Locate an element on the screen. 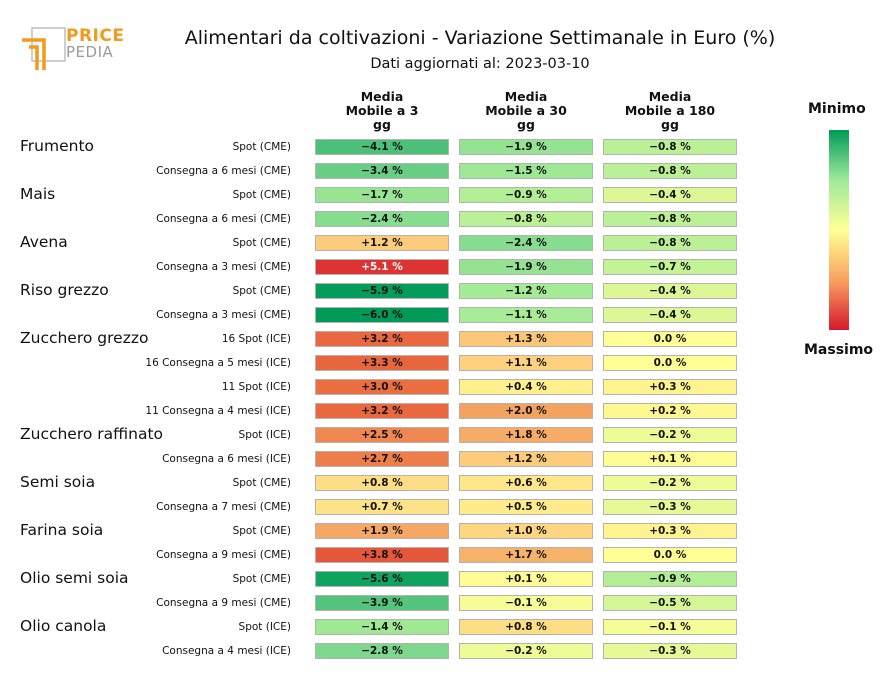 The image size is (880, 700). heatmap-cell: −5.6 % is located at coordinates (382, 579).